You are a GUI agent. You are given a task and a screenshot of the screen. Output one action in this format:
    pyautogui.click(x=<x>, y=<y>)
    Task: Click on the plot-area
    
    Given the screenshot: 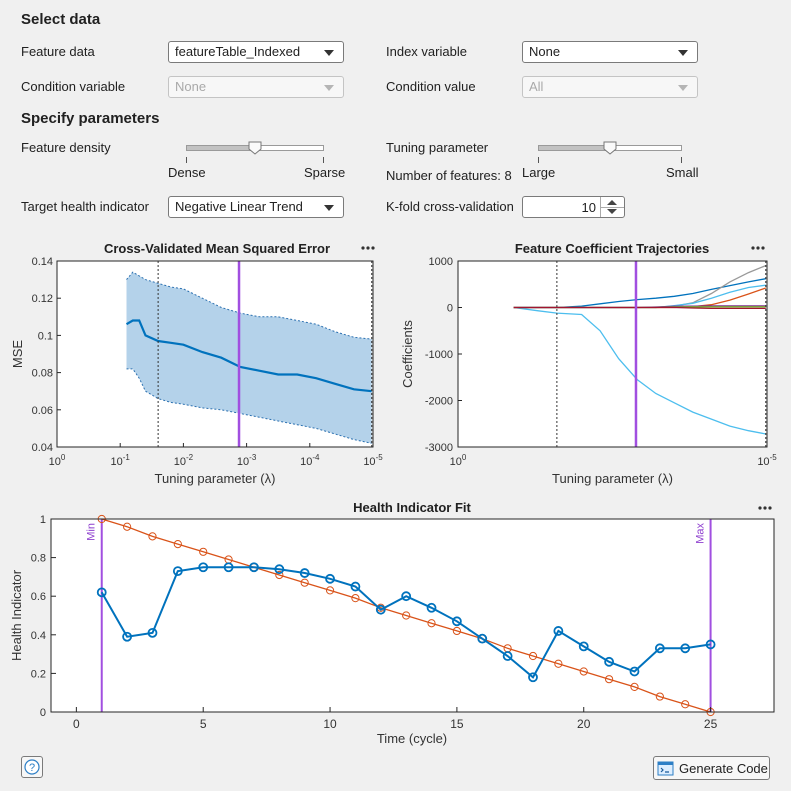 What is the action you would take?
    pyautogui.click(x=612, y=354)
    